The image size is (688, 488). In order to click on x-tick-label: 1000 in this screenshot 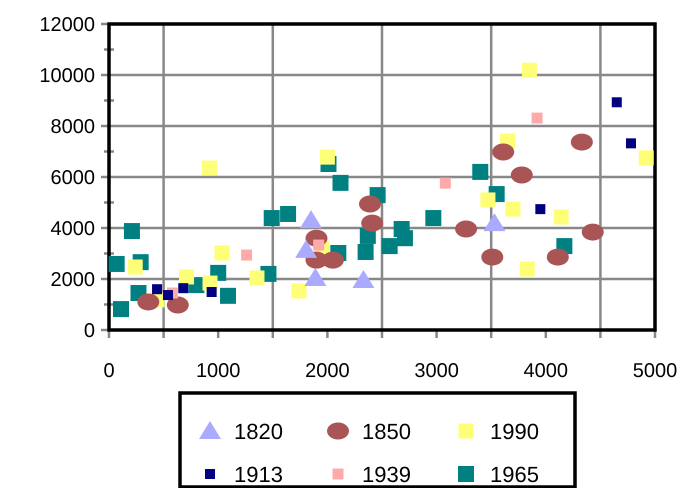, I will do `click(218, 371)`.